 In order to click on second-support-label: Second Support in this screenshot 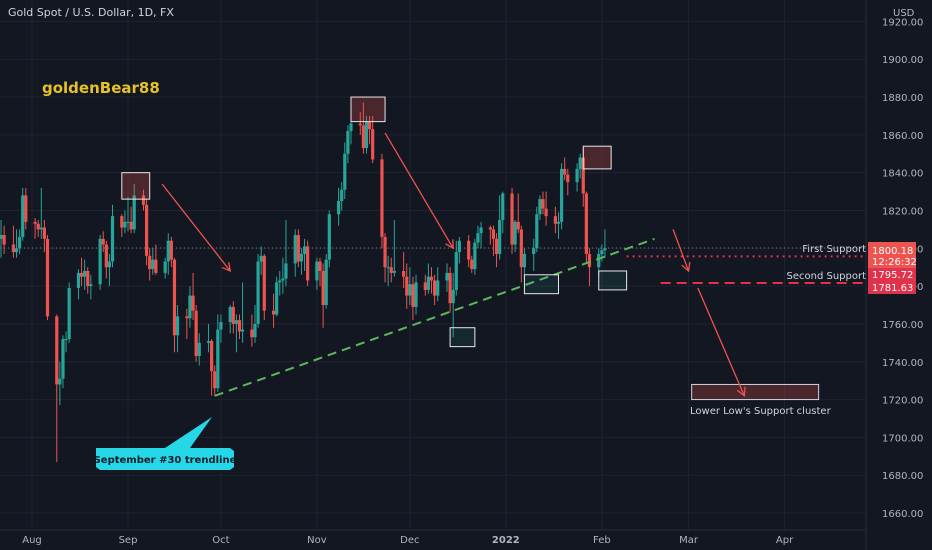, I will do `click(826, 276)`.